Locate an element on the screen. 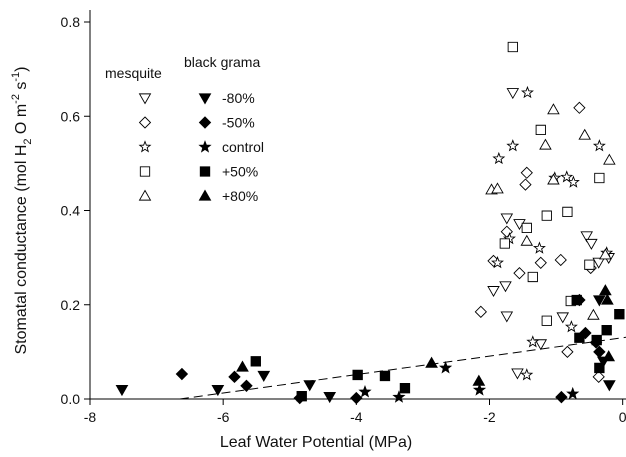 The width and height of the screenshot is (626, 457). x-tick-label: -2 is located at coordinates (489, 417).